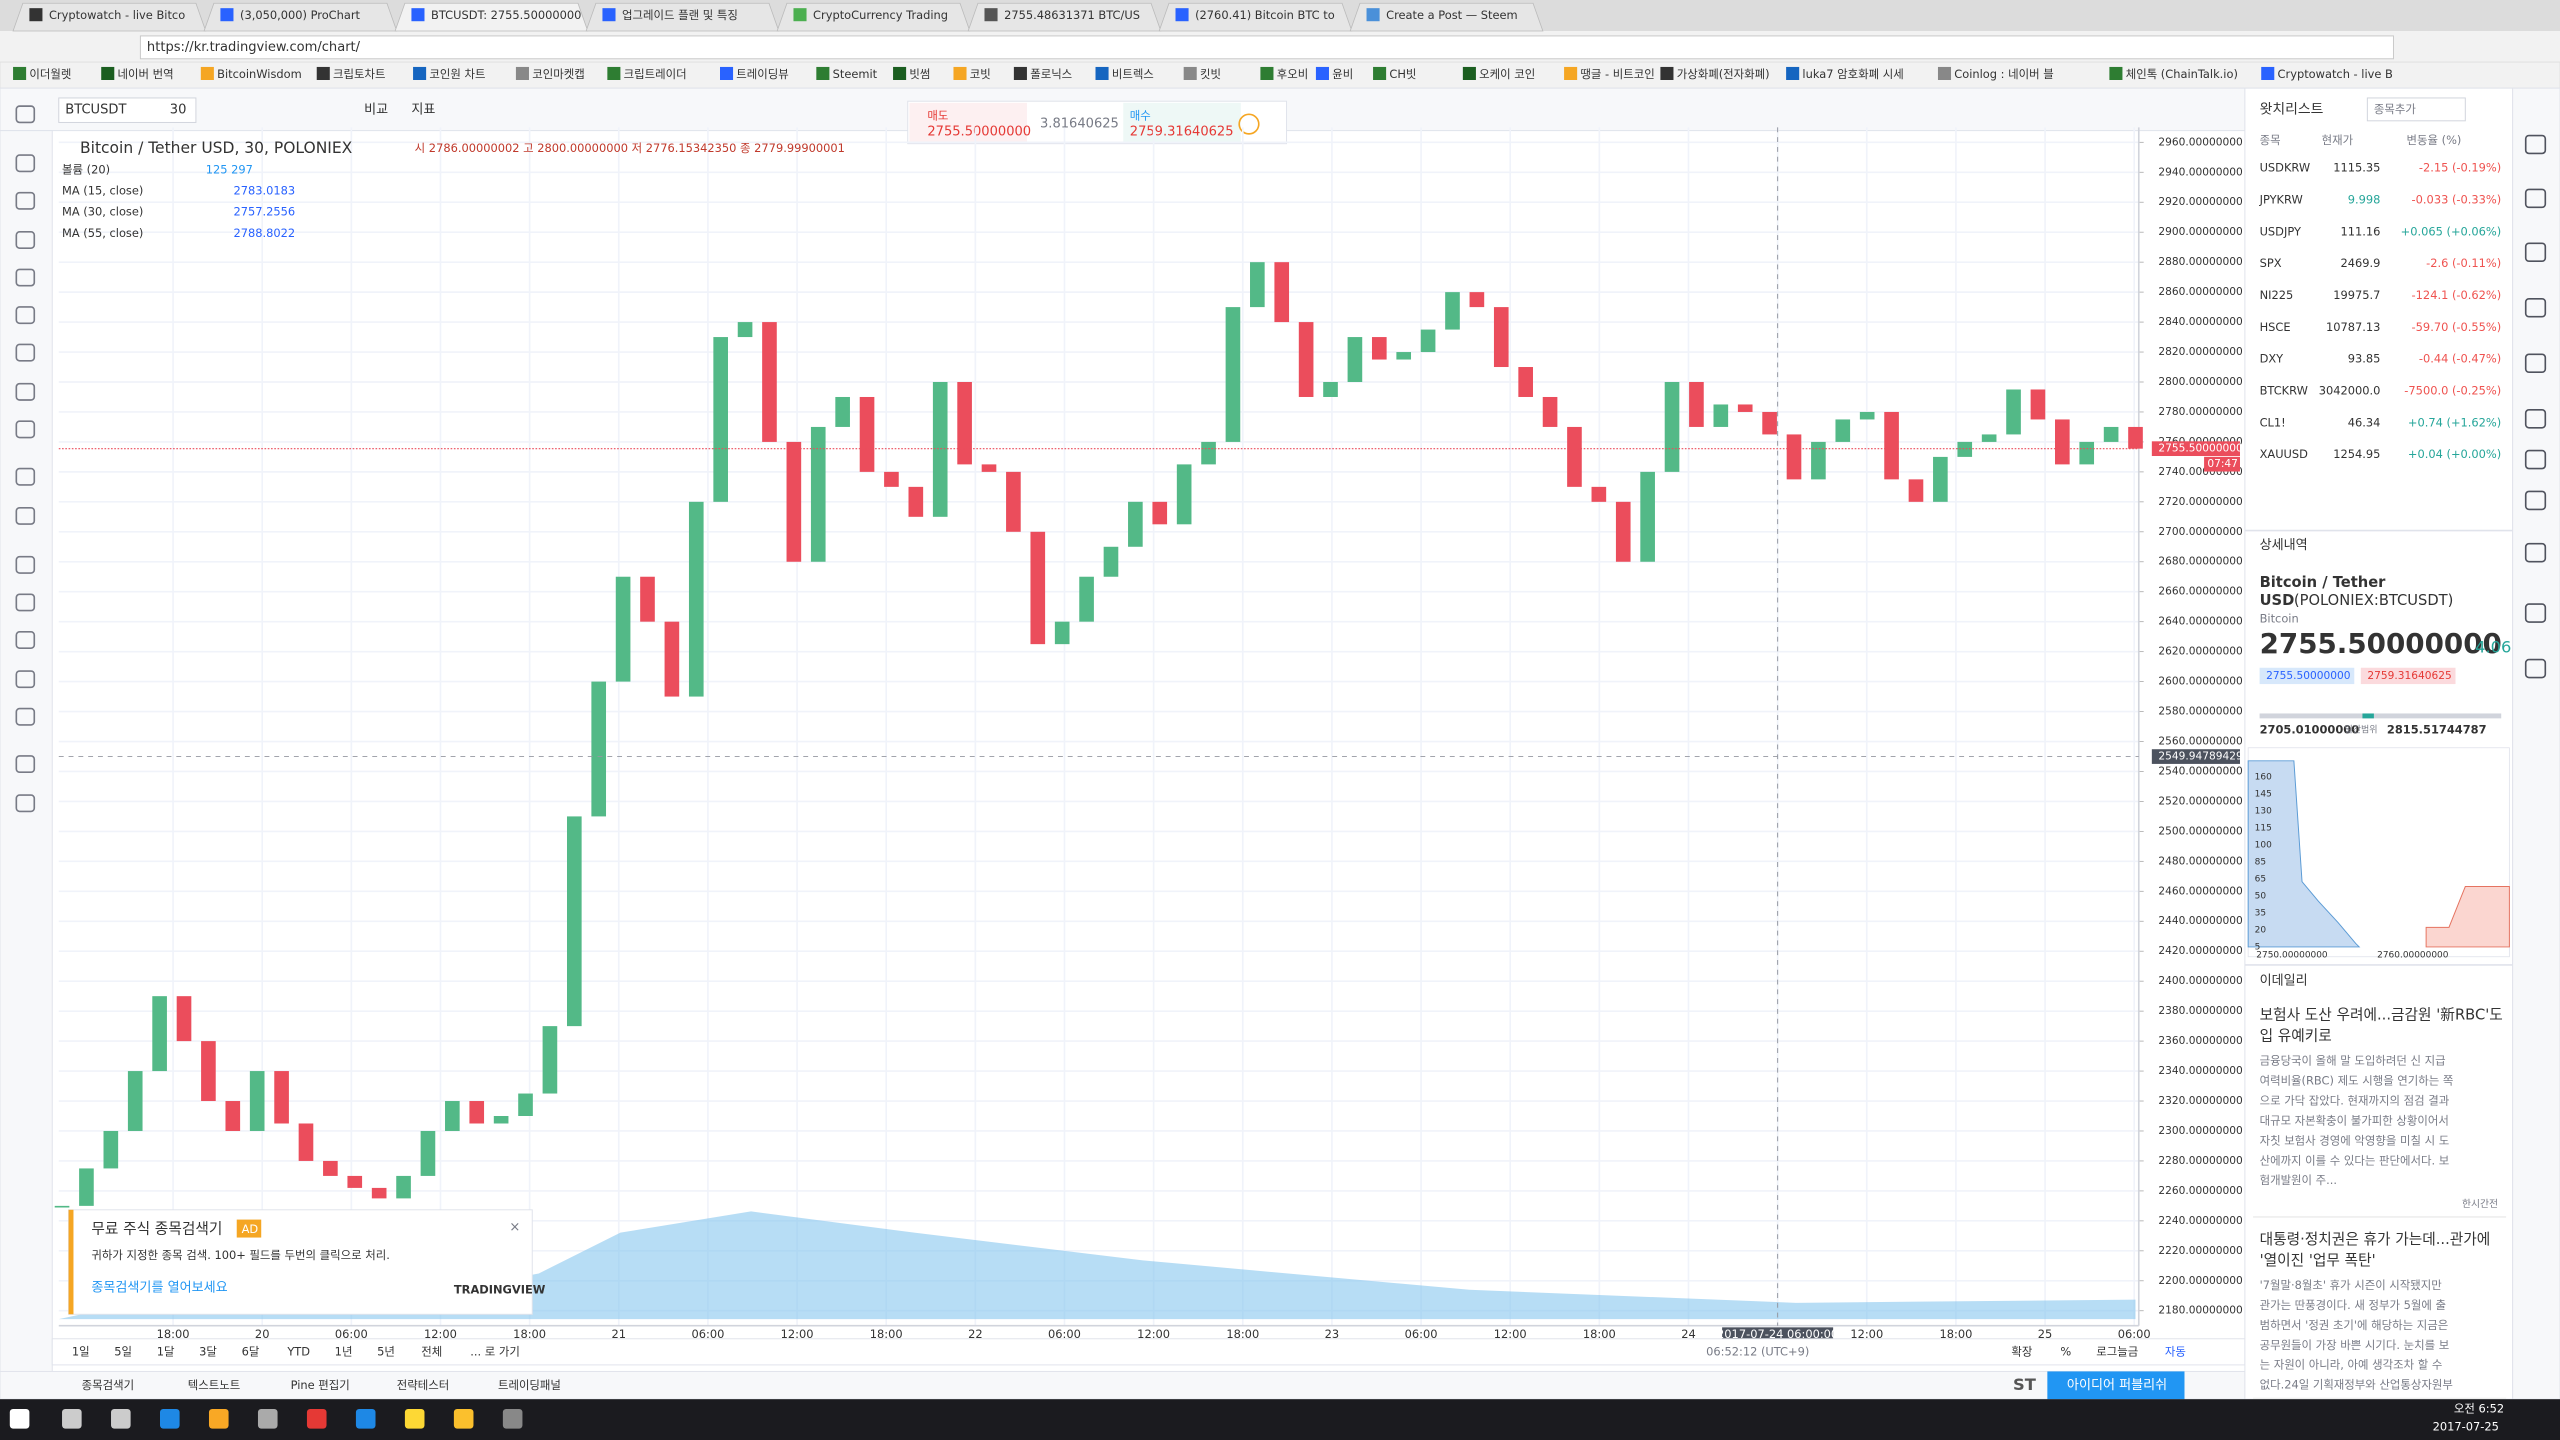 Image resolution: width=2560 pixels, height=1440 pixels. What do you see at coordinates (2416, 109) in the screenshot?
I see `watchlist-add` at bounding box center [2416, 109].